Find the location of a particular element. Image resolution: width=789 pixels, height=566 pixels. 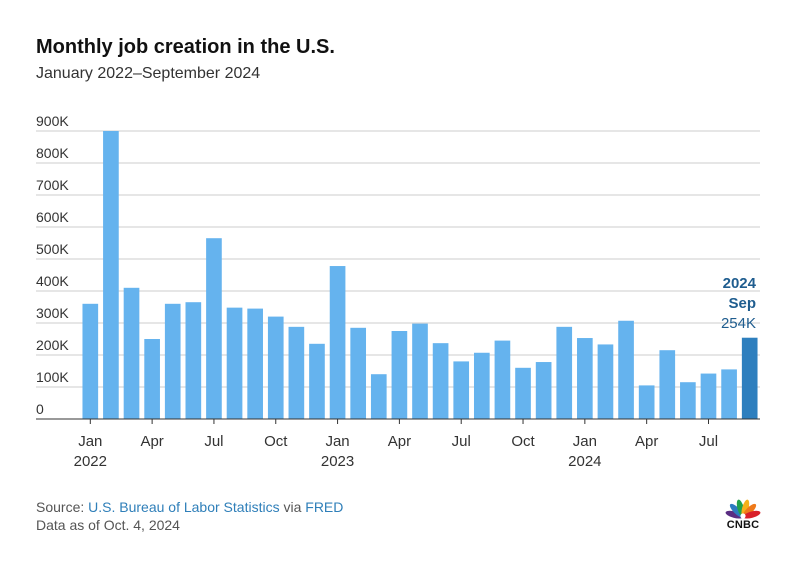

y-tick-label: 0 is located at coordinates (40, 409).